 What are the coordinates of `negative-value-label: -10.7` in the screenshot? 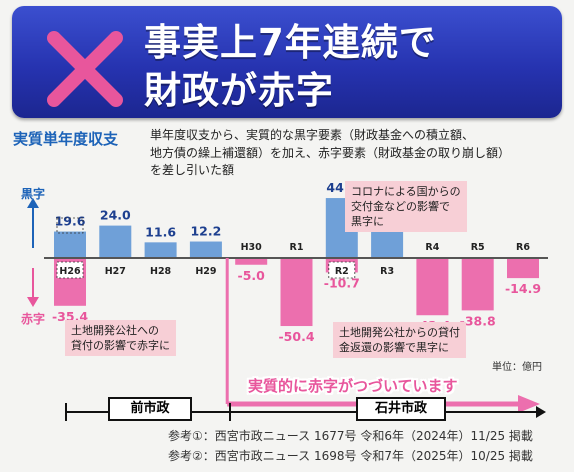 It's located at (342, 282).